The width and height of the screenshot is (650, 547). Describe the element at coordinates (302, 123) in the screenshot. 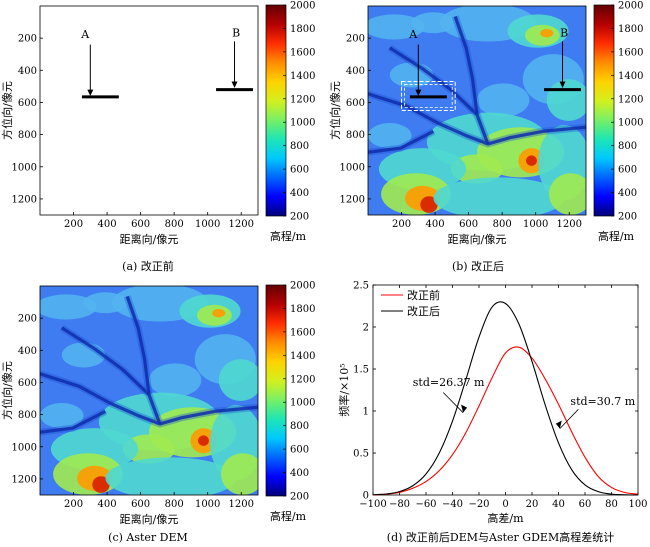

I see `colorbar-tick-label: 1000` at that location.